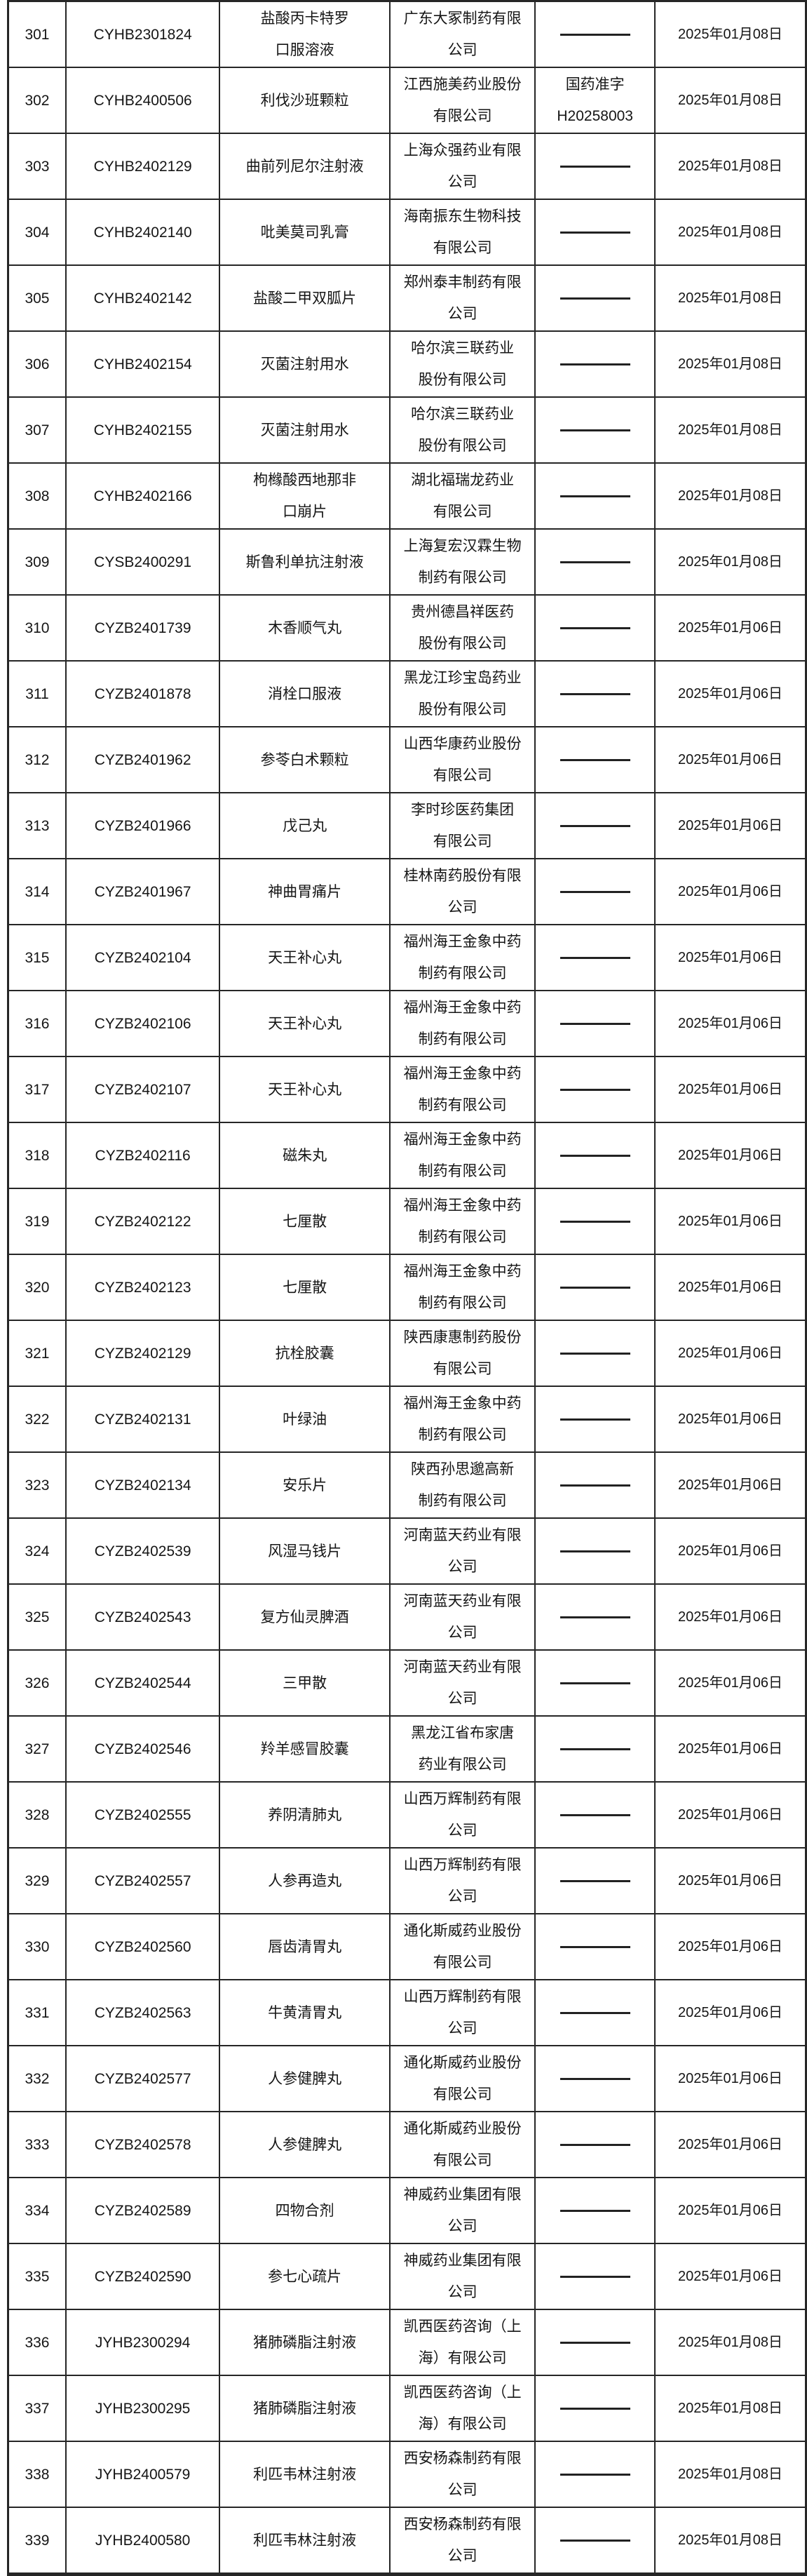 The height and width of the screenshot is (2576, 807). I want to click on cell-company: 山西万辉制药有限 公司, so click(462, 1815).